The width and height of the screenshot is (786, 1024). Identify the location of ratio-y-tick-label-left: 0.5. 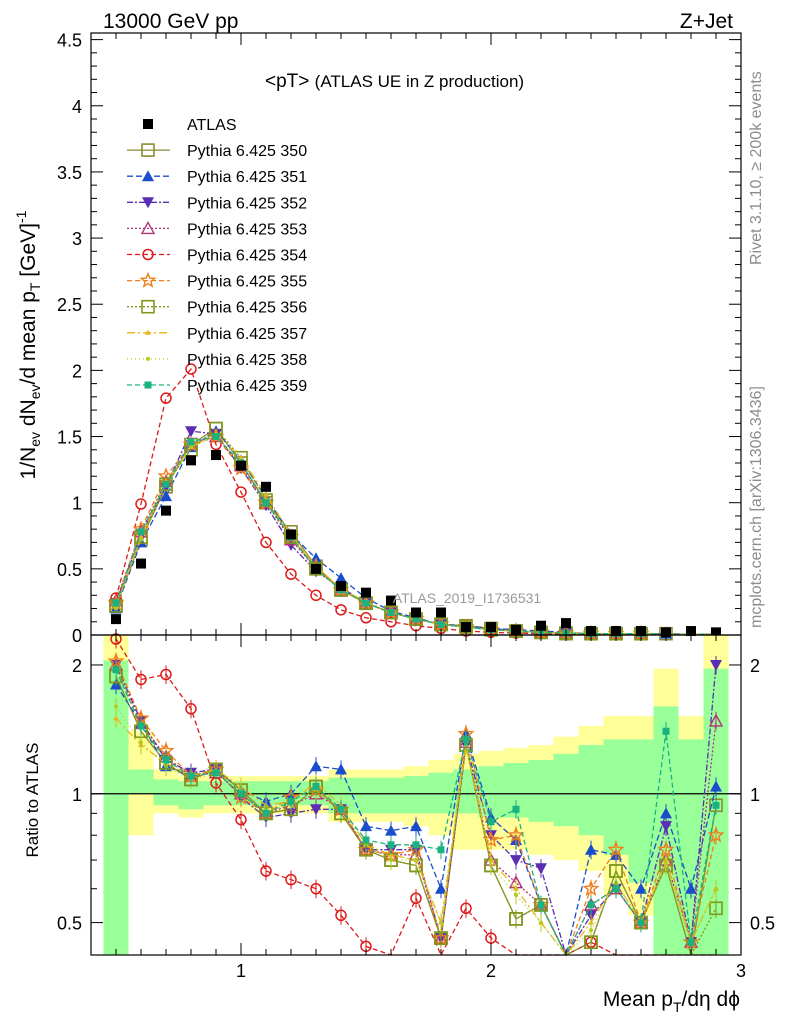
(69, 924).